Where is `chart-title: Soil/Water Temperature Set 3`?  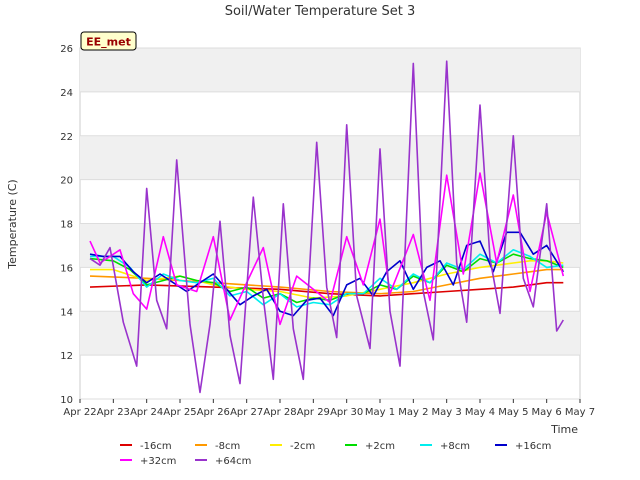
chart-title: Soil/Water Temperature Set 3 is located at coordinates (320, 11).